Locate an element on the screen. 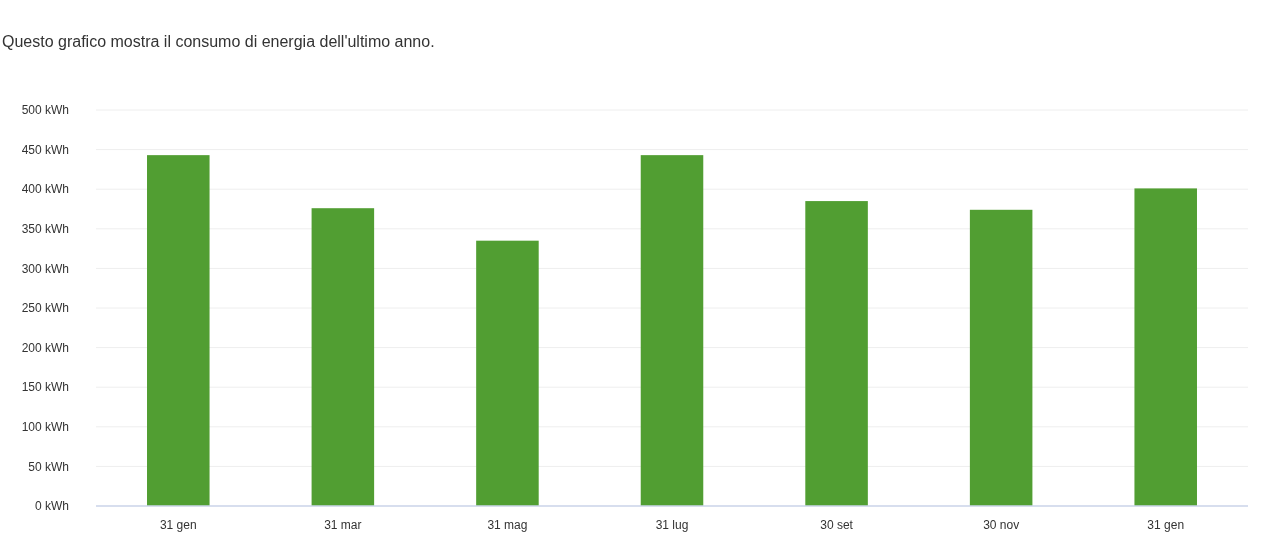  y-tick-label: 250 kWh is located at coordinates (45, 308).